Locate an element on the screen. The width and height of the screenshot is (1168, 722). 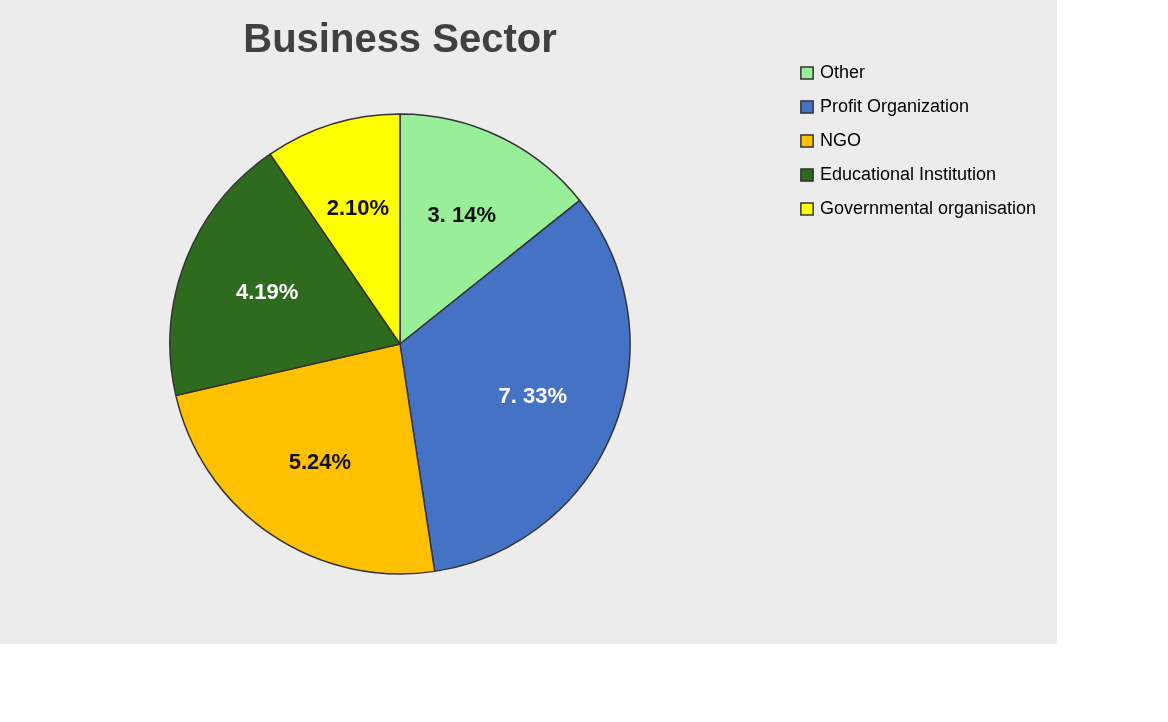
data-label: 5.24% is located at coordinates (320, 461).